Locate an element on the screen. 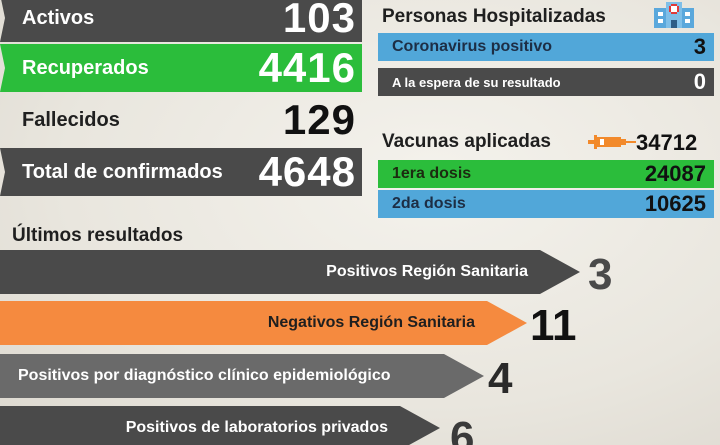 The height and width of the screenshot is (445, 720). vacunas-title: Vacunas aplicadas is located at coordinates (466, 141).